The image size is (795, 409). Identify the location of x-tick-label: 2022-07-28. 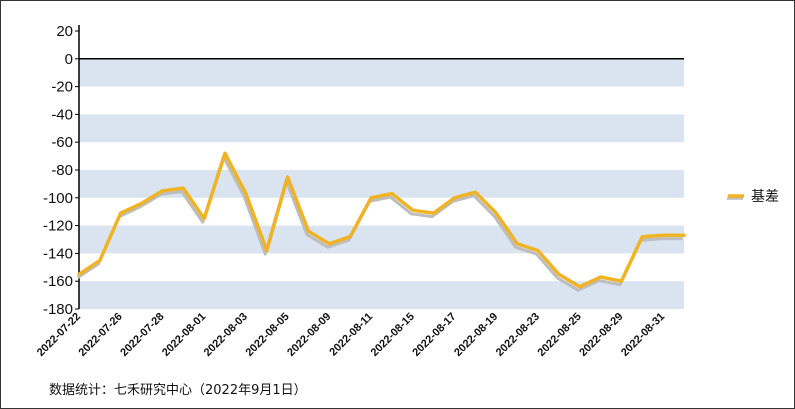
(142, 335).